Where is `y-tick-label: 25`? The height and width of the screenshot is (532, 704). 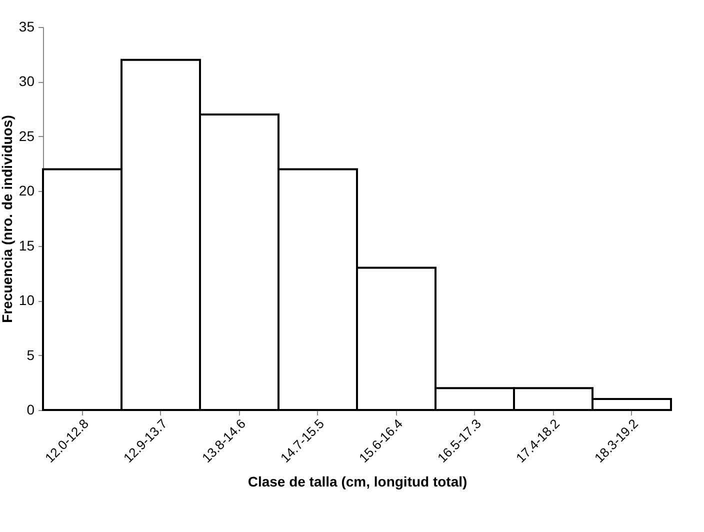
y-tick-label: 25 is located at coordinates (26, 136).